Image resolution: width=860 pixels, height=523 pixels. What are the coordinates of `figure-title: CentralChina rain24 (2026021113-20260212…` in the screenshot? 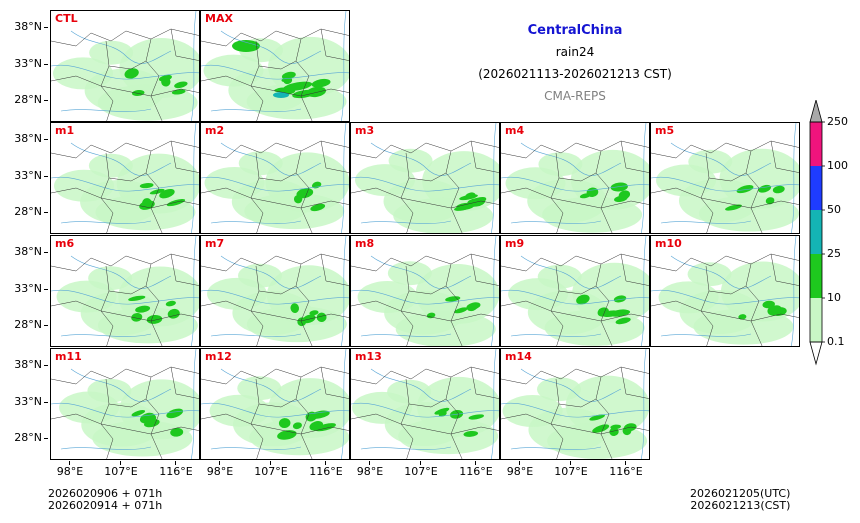 It's located at (575, 66).